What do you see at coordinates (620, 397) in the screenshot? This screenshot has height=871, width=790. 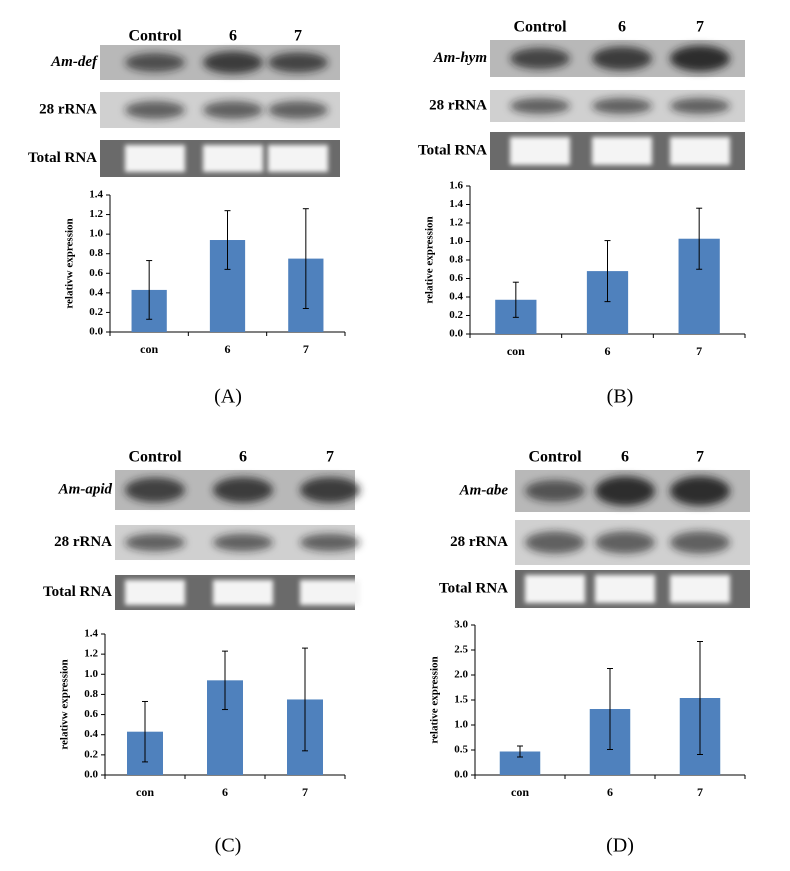 I see `panel-label: (B)` at bounding box center [620, 397].